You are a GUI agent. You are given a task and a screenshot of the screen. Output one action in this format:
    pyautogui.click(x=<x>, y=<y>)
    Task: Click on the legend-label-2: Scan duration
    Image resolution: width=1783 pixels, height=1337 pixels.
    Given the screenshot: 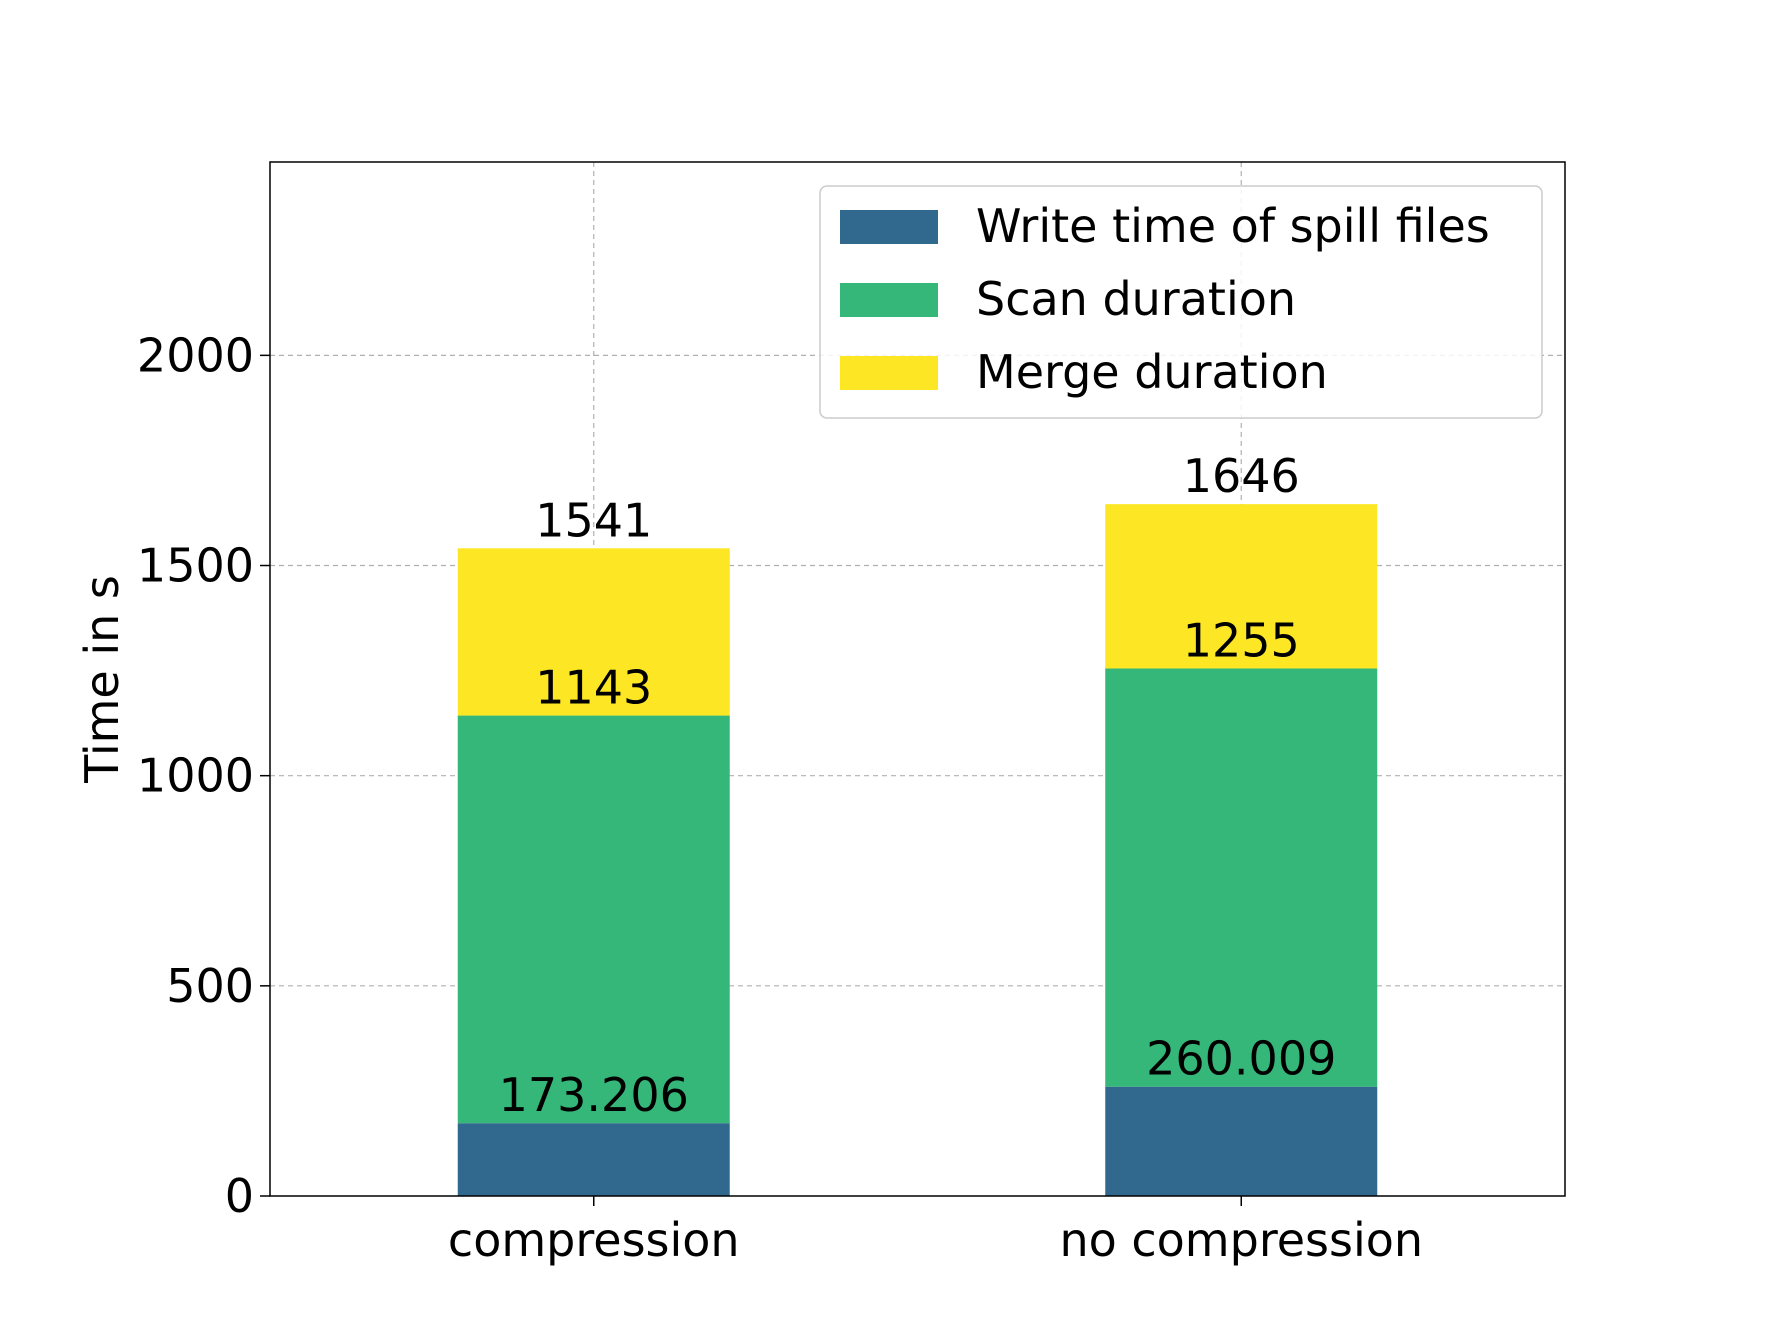 What is the action you would take?
    pyautogui.click(x=1136, y=299)
    